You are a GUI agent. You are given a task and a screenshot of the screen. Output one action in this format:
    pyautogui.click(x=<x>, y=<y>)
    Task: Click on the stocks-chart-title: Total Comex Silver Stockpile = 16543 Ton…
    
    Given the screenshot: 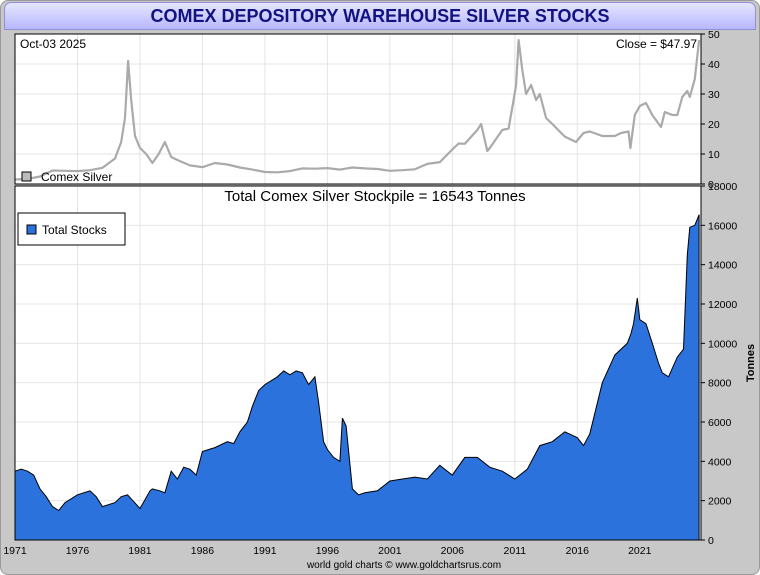 What is the action you would take?
    pyautogui.click(x=374, y=196)
    